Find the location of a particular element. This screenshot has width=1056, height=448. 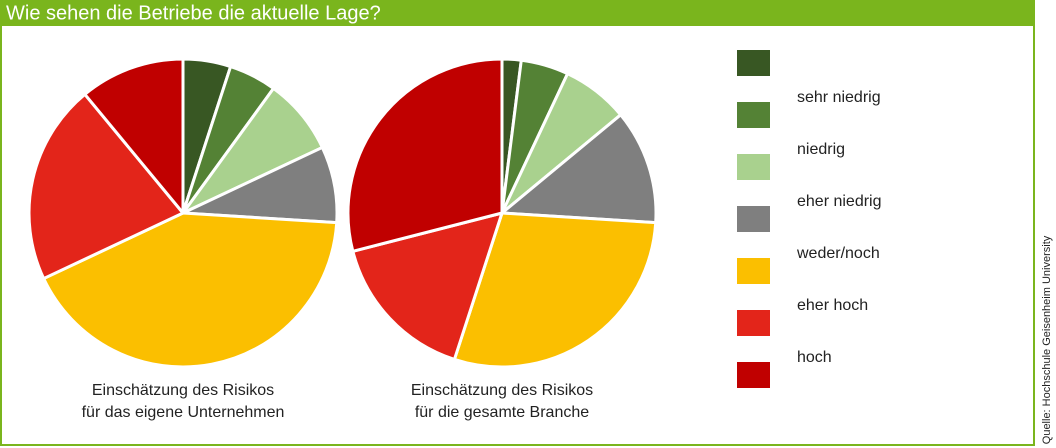

legend-label: hoch is located at coordinates (814, 357).